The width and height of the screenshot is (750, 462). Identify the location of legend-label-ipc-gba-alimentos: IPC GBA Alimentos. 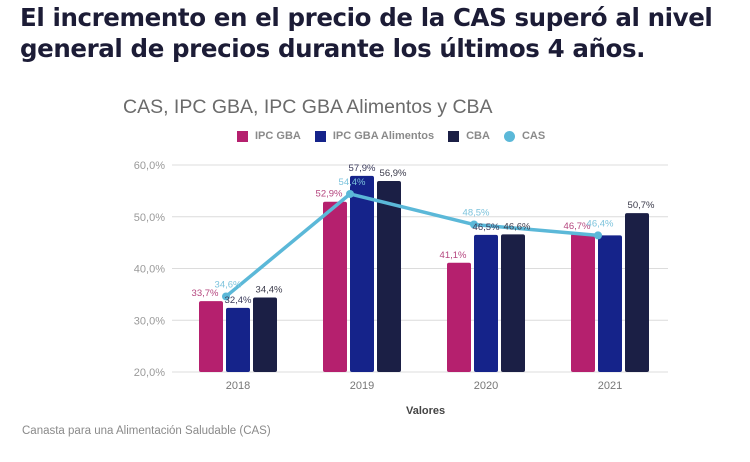
(383, 136).